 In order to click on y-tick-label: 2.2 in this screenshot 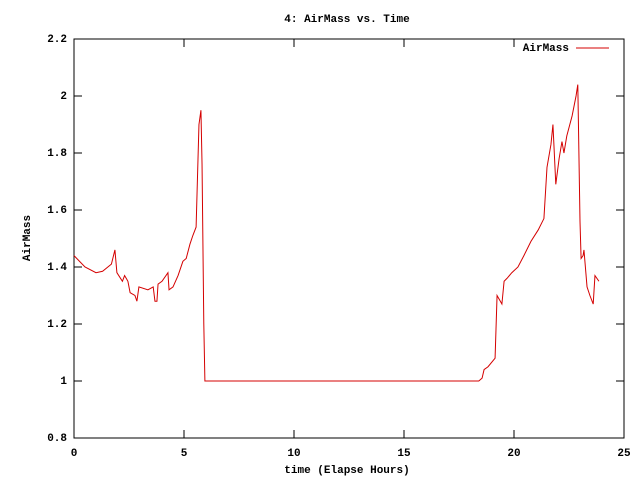, I will do `click(57, 40)`.